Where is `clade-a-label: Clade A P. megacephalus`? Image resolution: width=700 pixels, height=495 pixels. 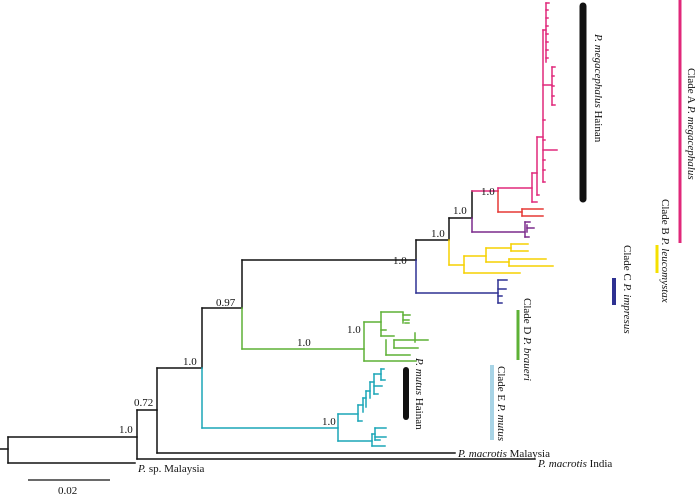
clade-a-label: Clade A P. megacephalus is located at coordinates (691, 124).